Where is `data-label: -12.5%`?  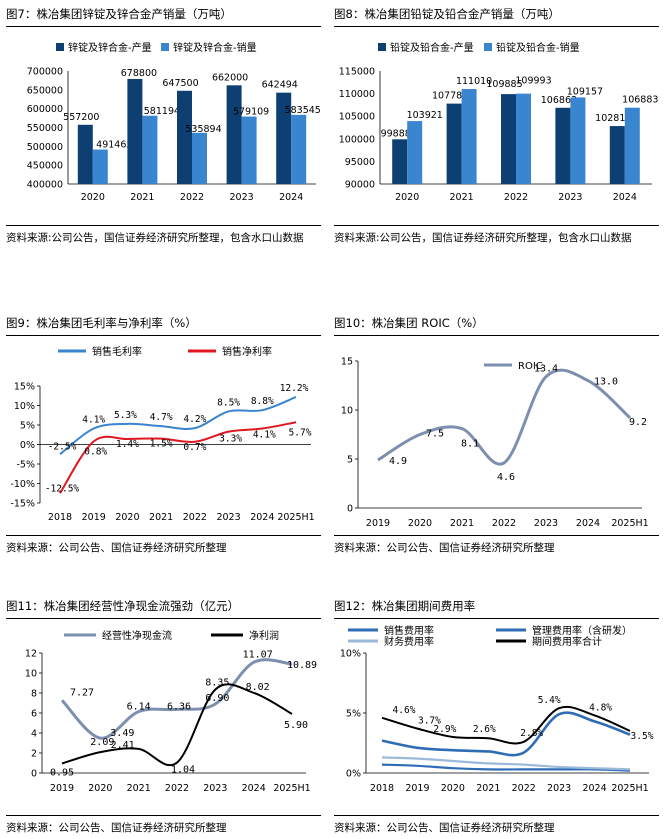 data-label: -12.5% is located at coordinates (62, 488).